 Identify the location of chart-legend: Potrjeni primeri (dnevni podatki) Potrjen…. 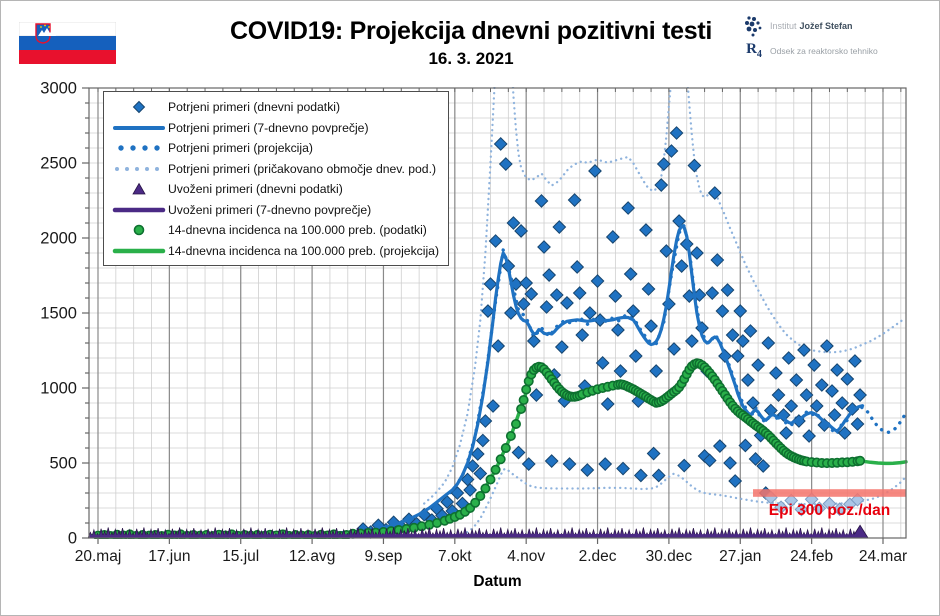
(276, 178).